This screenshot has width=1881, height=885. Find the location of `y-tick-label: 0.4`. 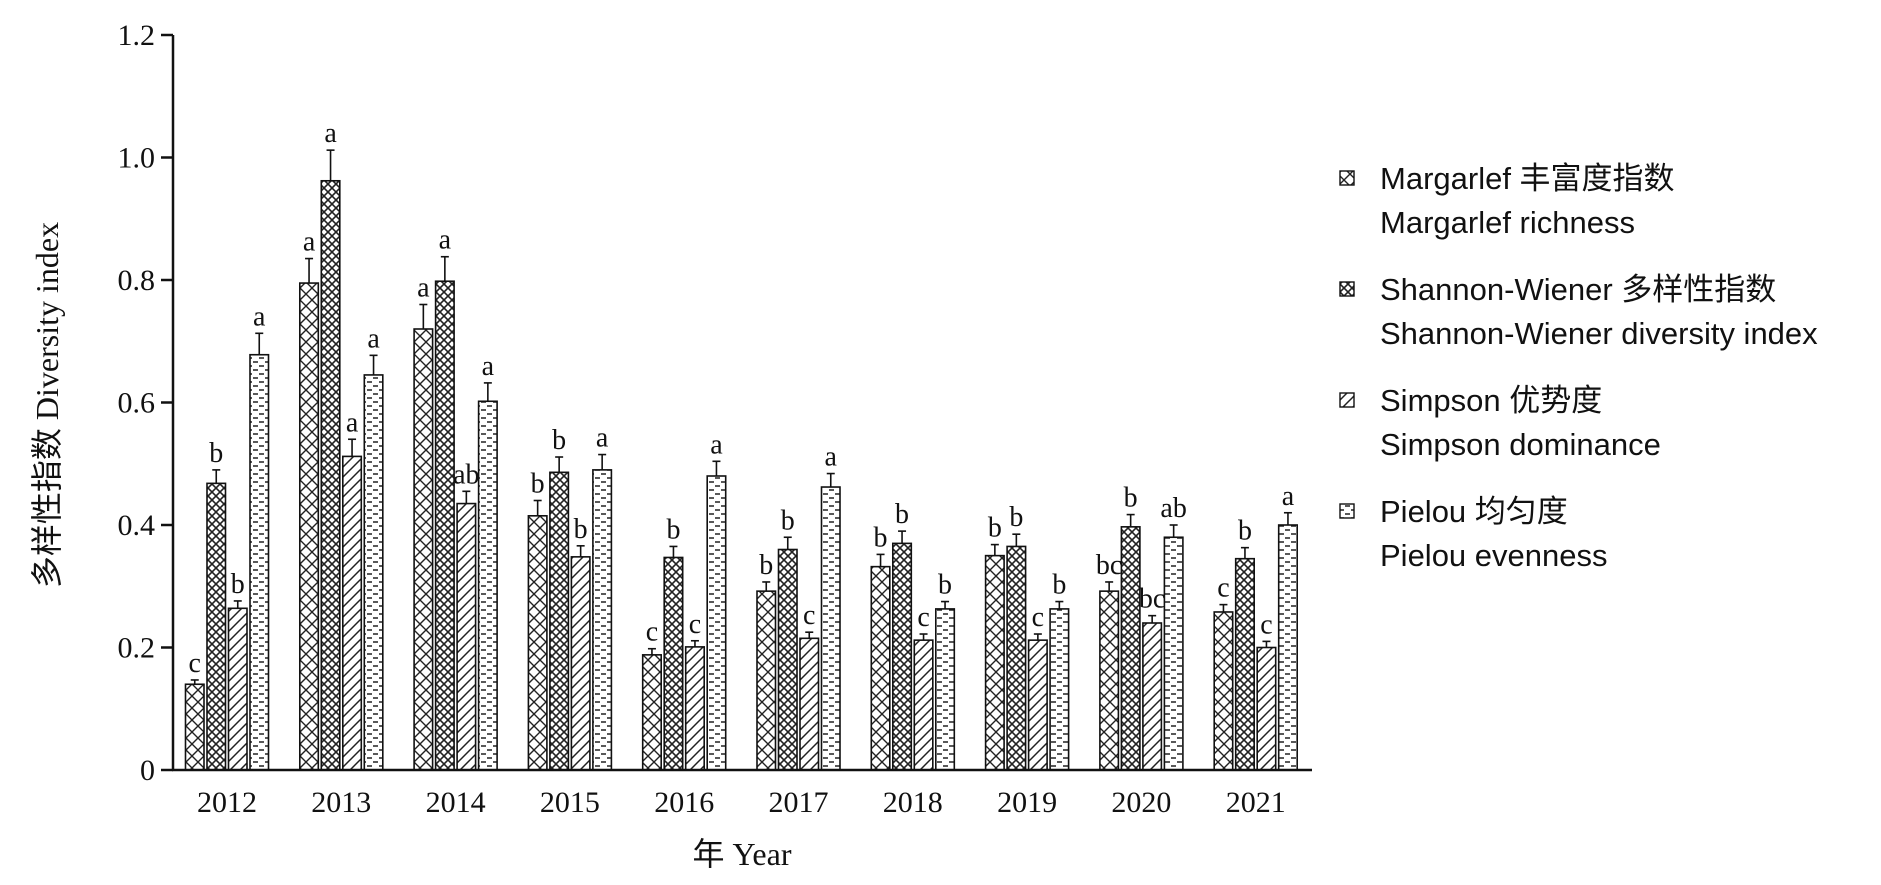

y-tick-label: 0.4 is located at coordinates (137, 525).